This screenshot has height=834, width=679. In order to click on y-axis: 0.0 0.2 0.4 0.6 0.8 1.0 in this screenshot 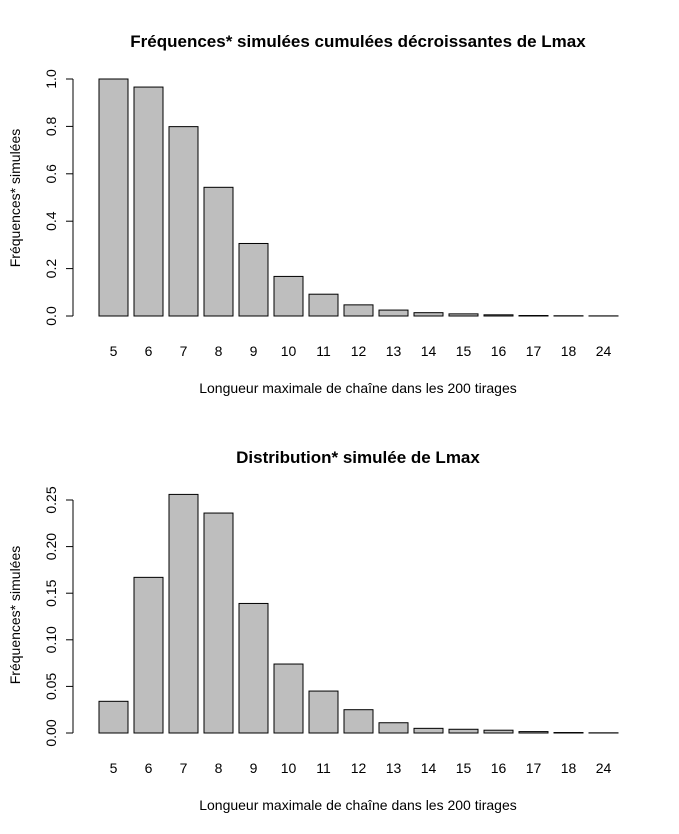, I will do `click(58, 197)`.